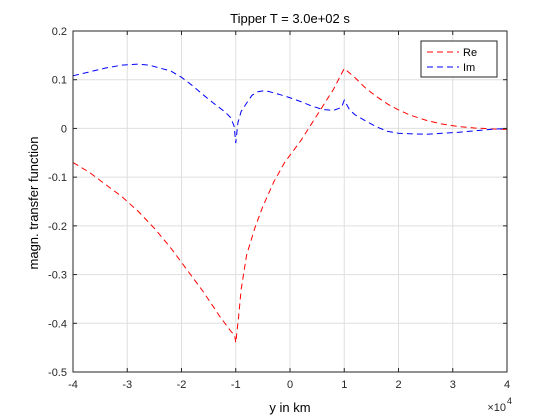  What do you see at coordinates (453, 385) in the screenshot?
I see `x-tick-label: 3` at bounding box center [453, 385].